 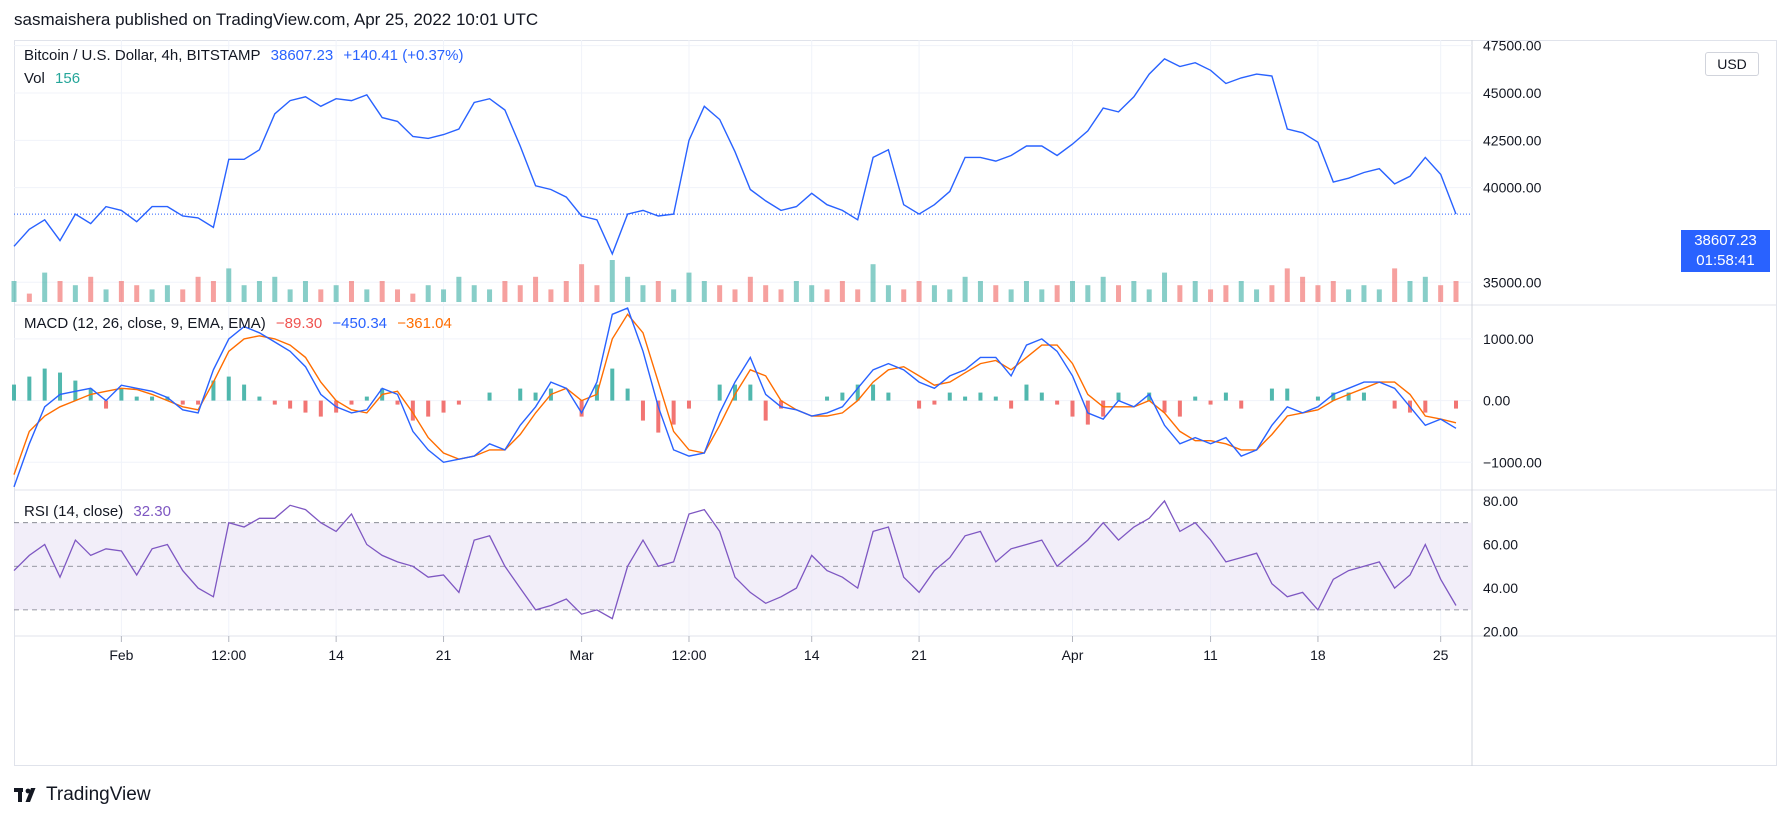 What do you see at coordinates (1073, 655) in the screenshot?
I see `x-tick-label: Apr` at bounding box center [1073, 655].